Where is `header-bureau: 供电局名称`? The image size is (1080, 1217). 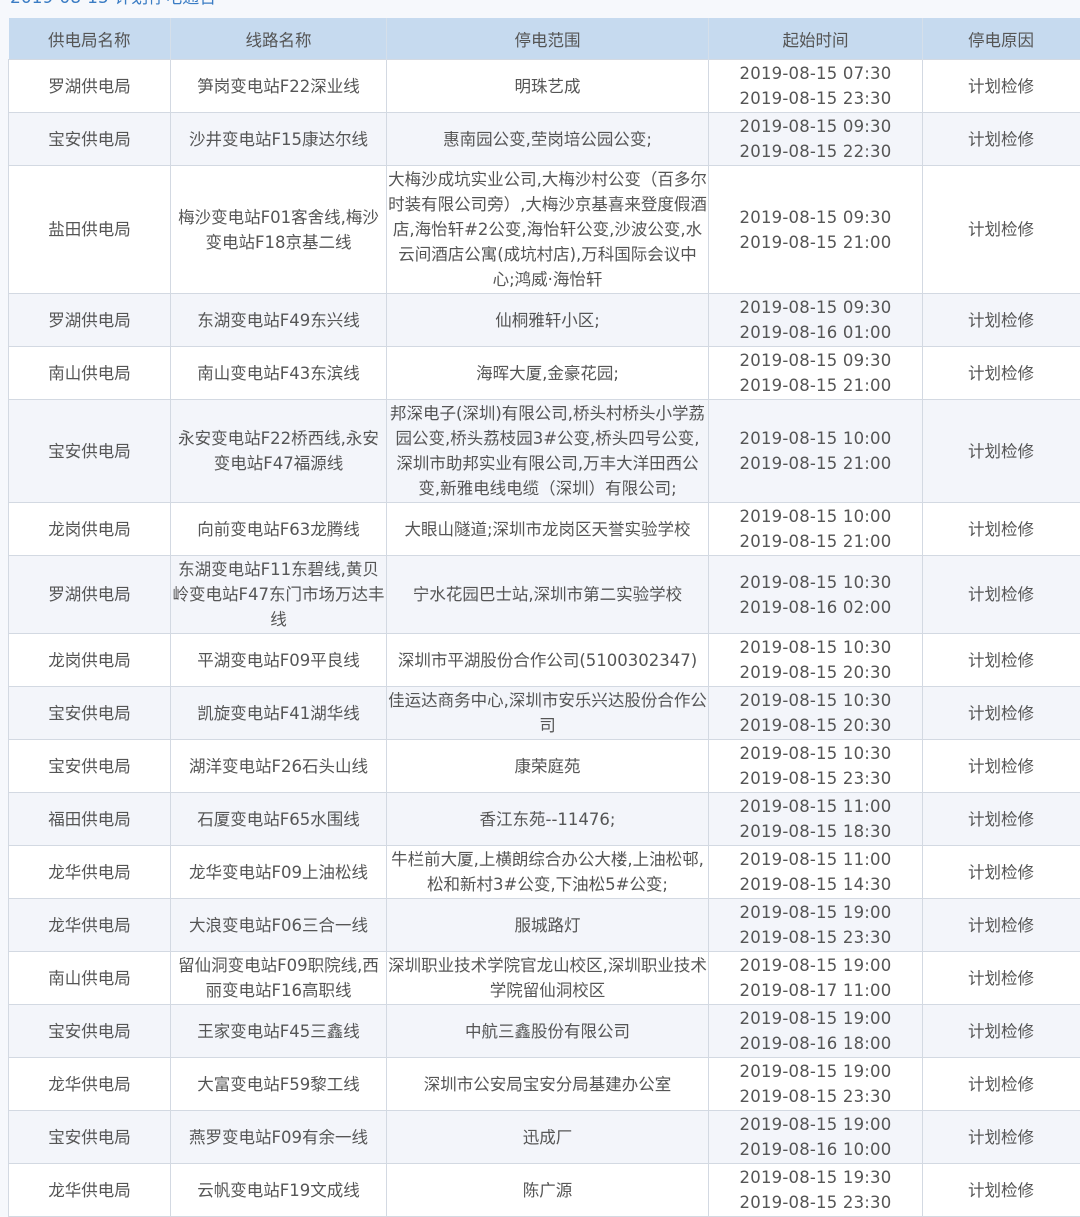 header-bureau: 供电局名称 is located at coordinates (90, 39).